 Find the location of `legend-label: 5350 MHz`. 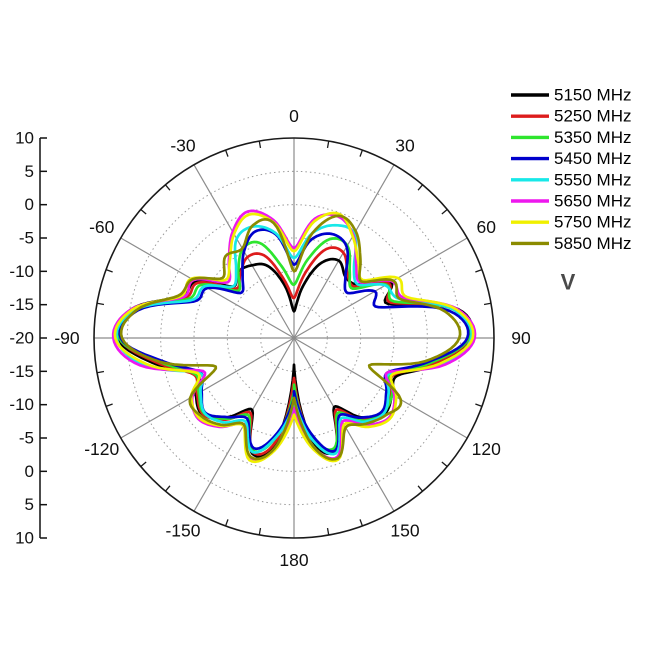

legend-label: 5350 MHz is located at coordinates (592, 137).